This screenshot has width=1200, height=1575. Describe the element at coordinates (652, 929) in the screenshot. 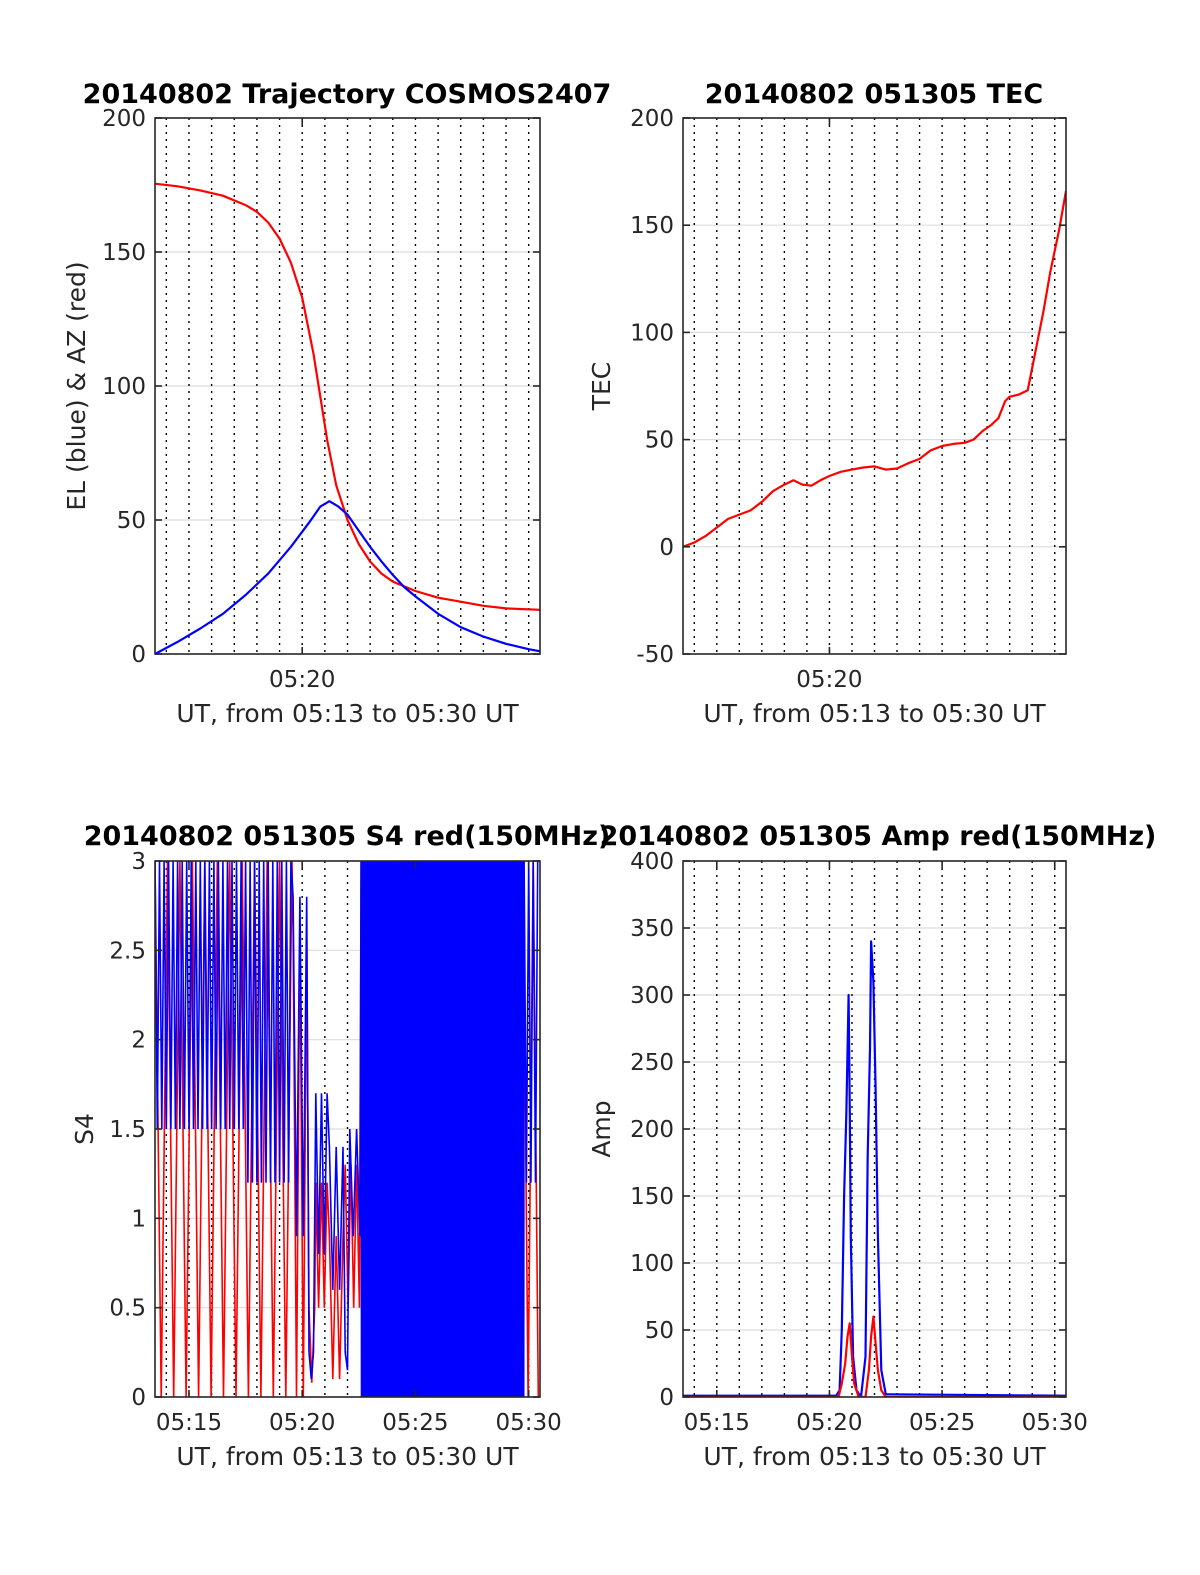

I see `y-tick-label: 350` at that location.